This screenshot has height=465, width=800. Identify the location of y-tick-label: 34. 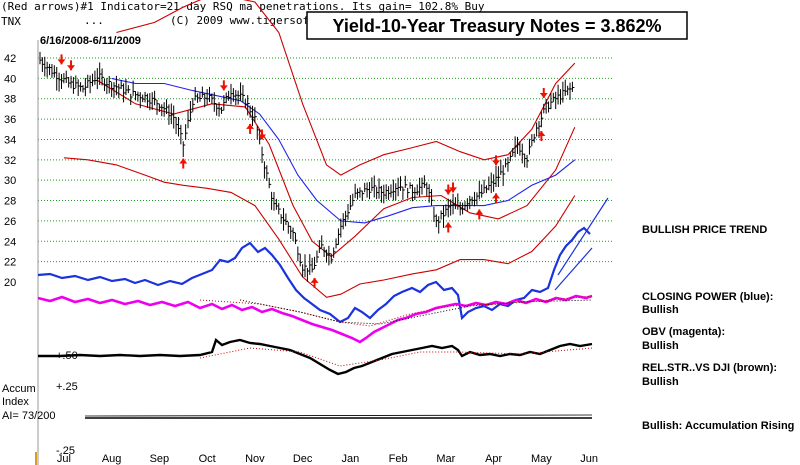
(10, 140).